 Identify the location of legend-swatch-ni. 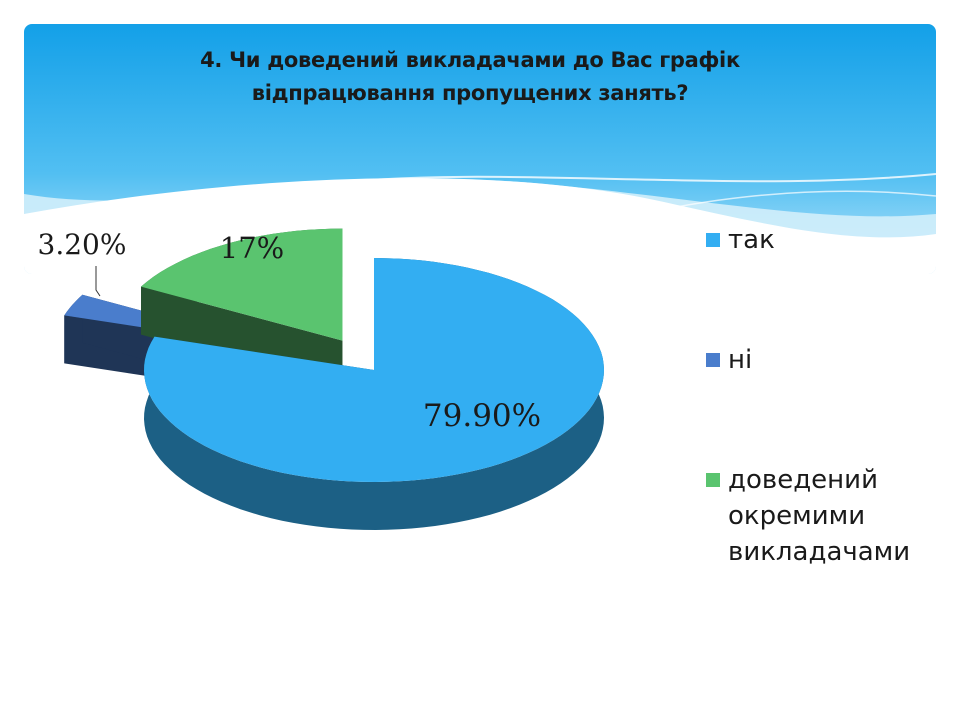
(713, 360).